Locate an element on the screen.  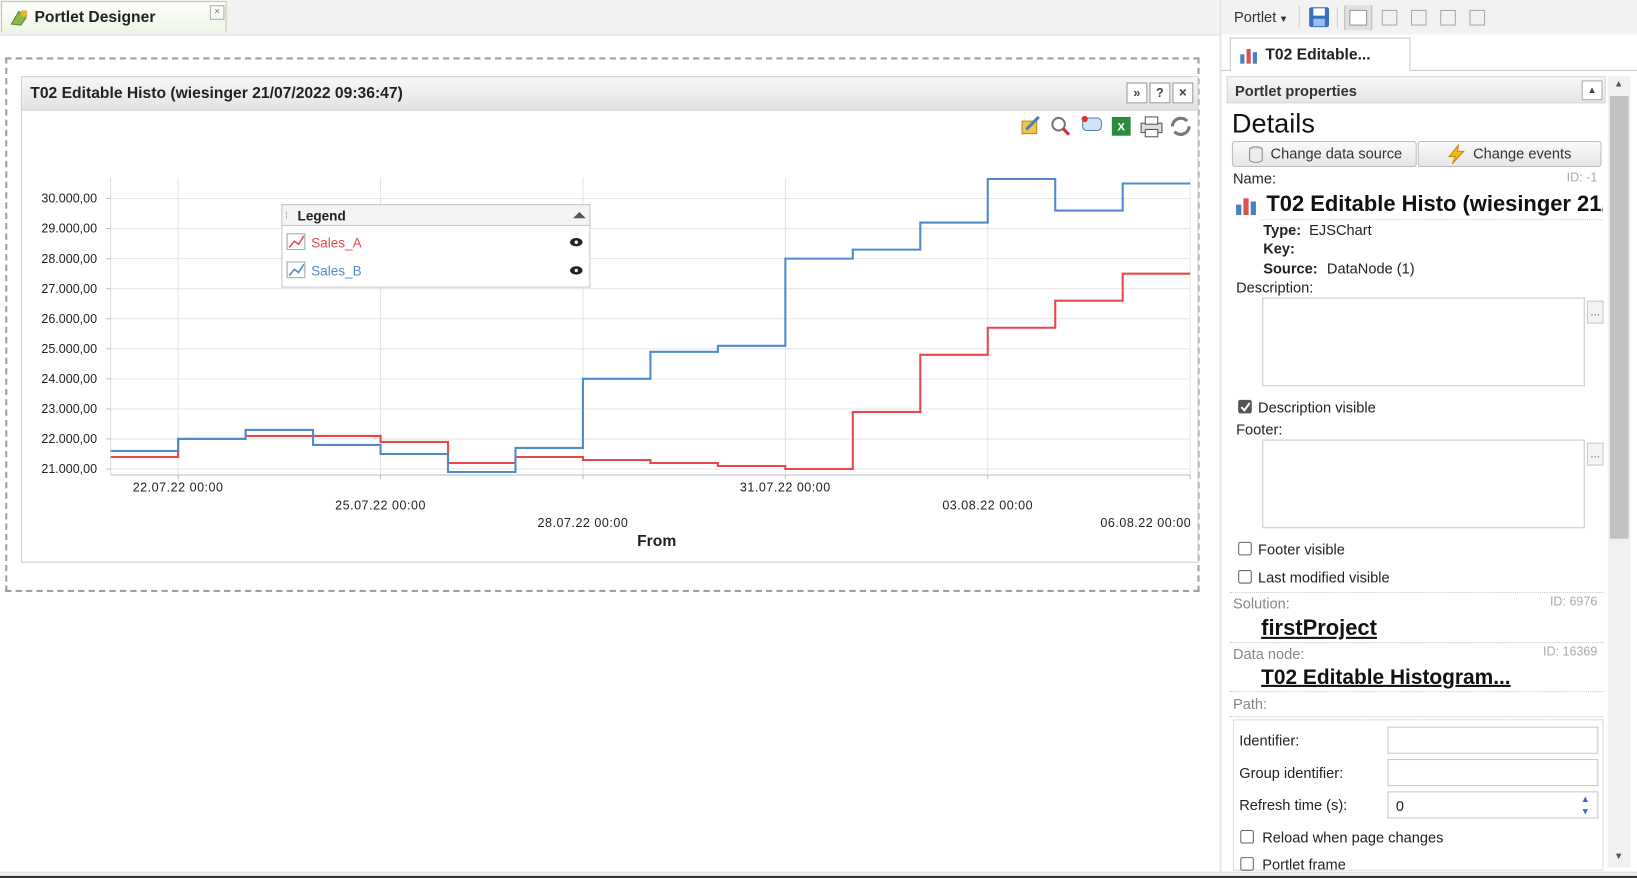
x-tick-label: 28.07.22 00:00 is located at coordinates (583, 523).